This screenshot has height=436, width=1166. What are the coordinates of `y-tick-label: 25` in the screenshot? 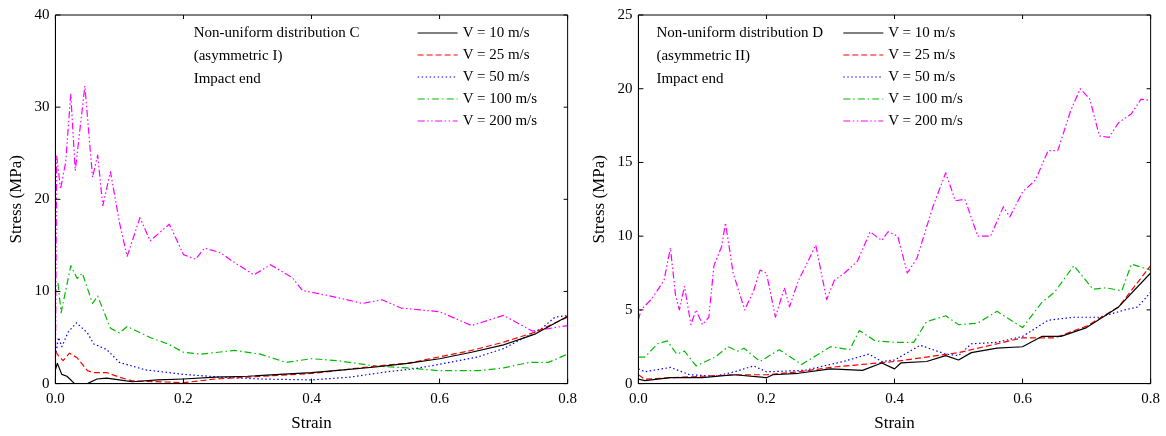 It's located at (625, 13).